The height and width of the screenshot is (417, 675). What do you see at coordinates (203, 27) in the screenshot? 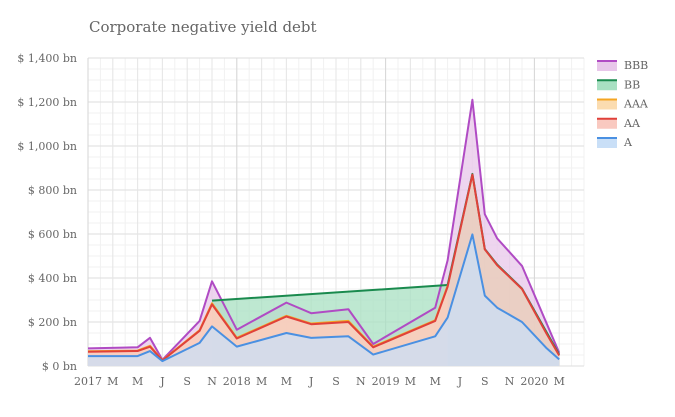
I see `chart-title: Corporate negative yield debt` at bounding box center [203, 27].